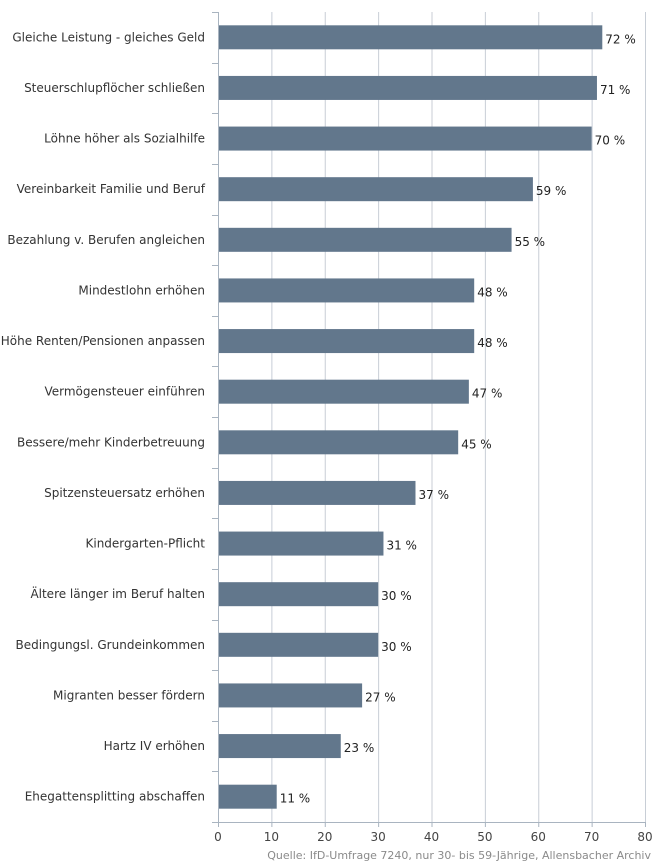 This screenshot has height=868, width=664. Describe the element at coordinates (129, 695) in the screenshot. I see `category-label: Migranten besser fördern` at that location.